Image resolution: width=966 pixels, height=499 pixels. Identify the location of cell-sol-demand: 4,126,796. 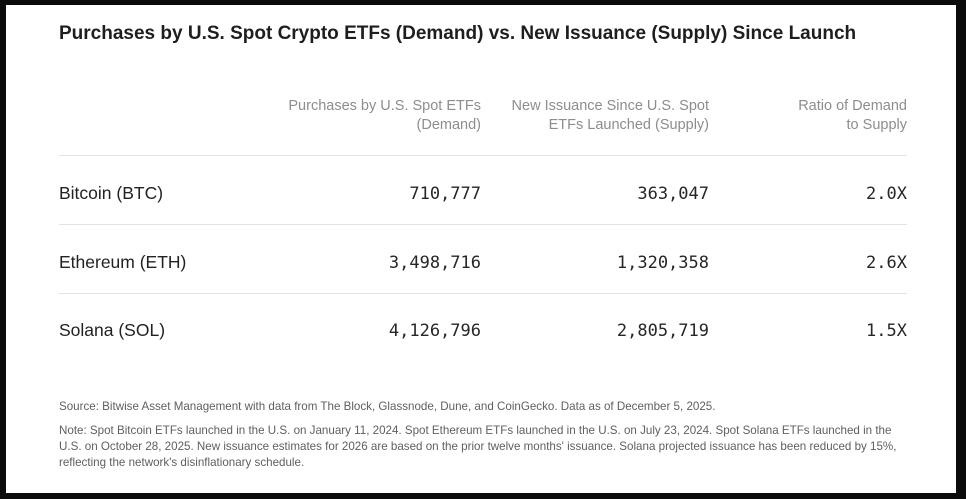
(434, 331).